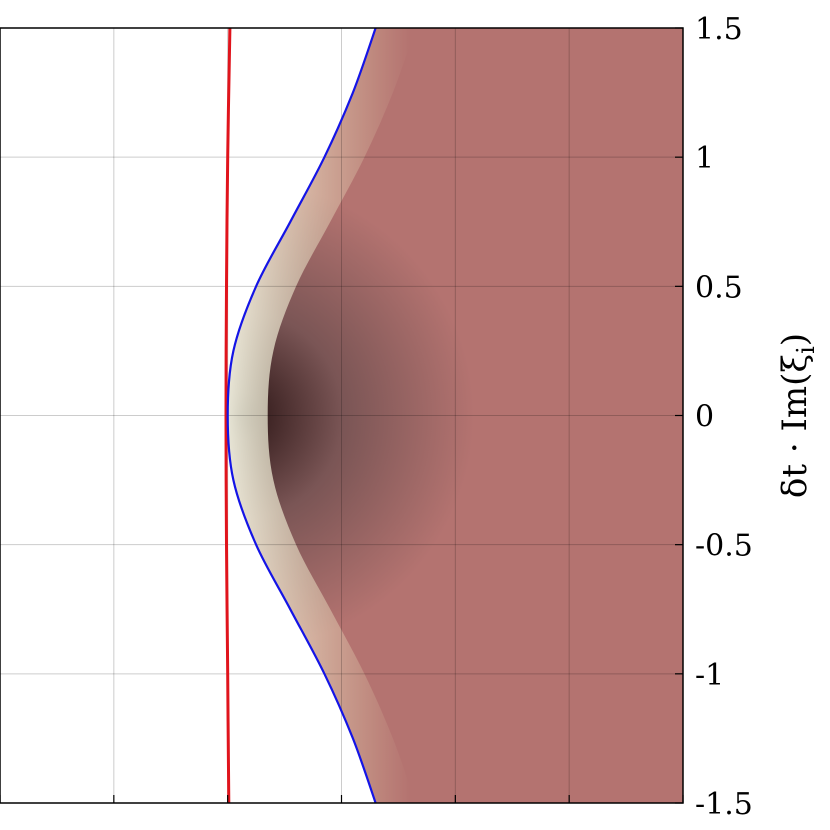 Image resolution: width=830 pixels, height=830 pixels. I want to click on y-tick-label-2: 0.5, so click(719, 287).